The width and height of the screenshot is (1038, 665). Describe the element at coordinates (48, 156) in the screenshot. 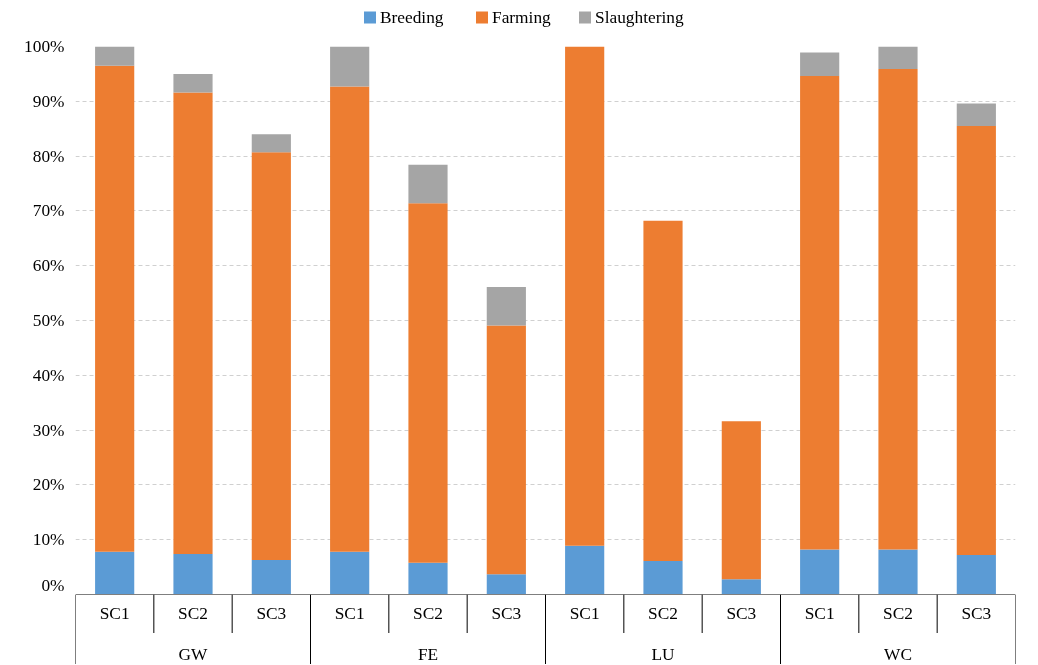

I see `y-tick-label: 80%` at that location.